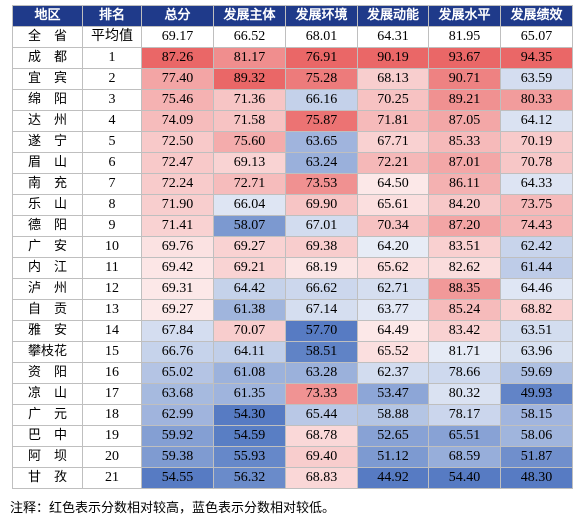 The height and width of the screenshot is (519, 577). Describe the element at coordinates (393, 331) in the screenshot. I see `score-cell: 64.49` at that location.